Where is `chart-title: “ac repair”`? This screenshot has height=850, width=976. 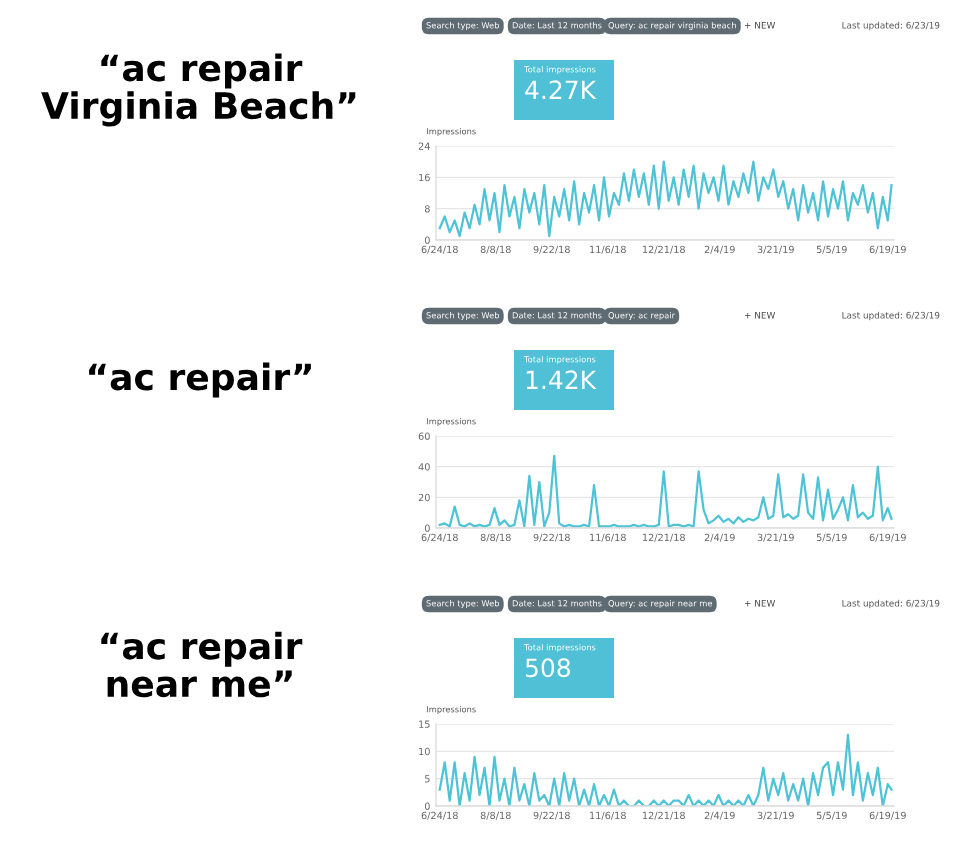
chart-title: “ac repair” is located at coordinates (200, 380).